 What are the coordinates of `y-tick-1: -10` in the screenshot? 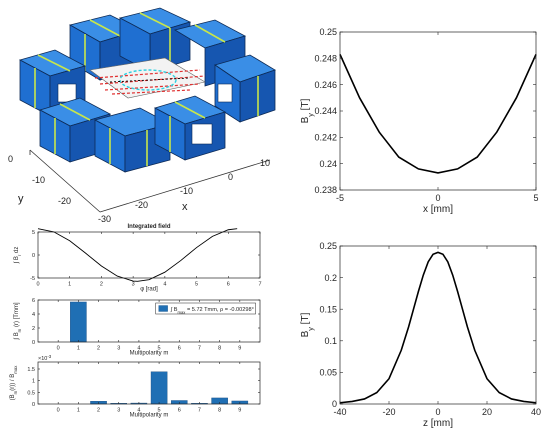 It's located at (38, 180).